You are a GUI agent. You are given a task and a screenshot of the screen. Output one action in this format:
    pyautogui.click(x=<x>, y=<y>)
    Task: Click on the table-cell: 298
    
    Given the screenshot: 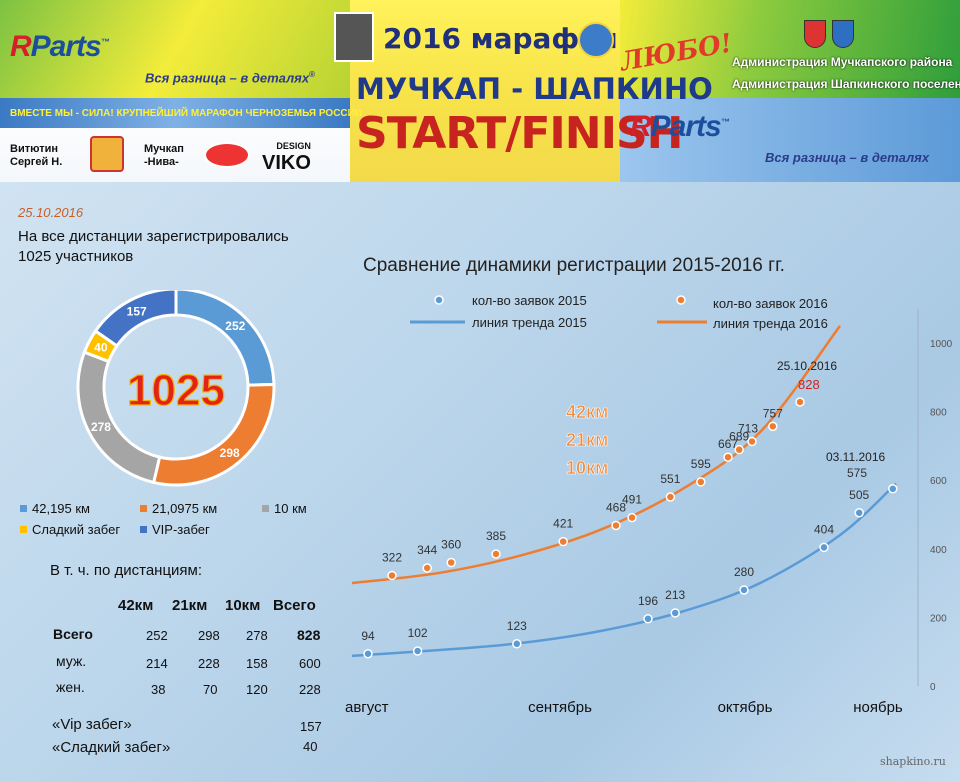 What is the action you would take?
    pyautogui.click(x=209, y=635)
    